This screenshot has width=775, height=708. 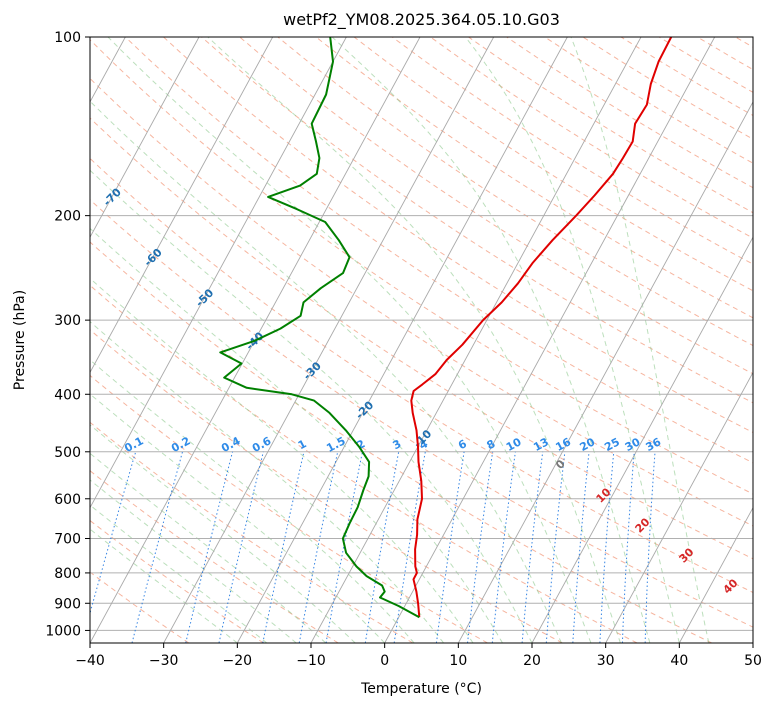 What do you see at coordinates (68, 141) in the screenshot?
I see `isotherm-label: -80` at bounding box center [68, 141].